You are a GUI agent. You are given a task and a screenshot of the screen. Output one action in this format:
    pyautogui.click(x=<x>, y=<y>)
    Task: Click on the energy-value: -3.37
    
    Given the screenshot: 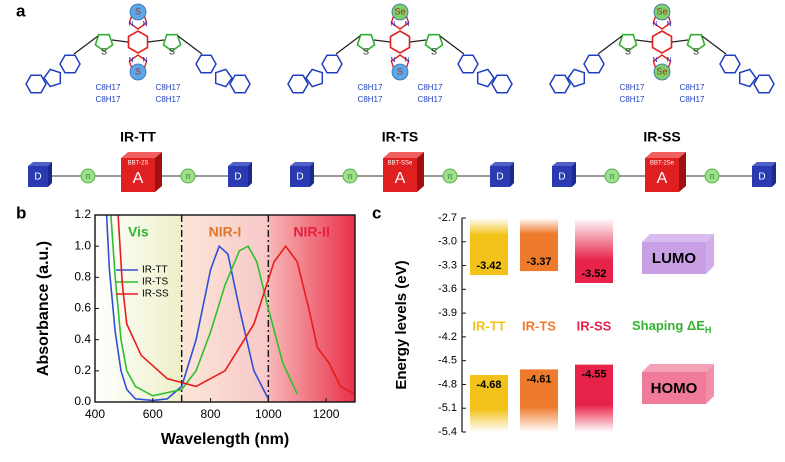 What is the action you would take?
    pyautogui.click(x=538, y=262)
    